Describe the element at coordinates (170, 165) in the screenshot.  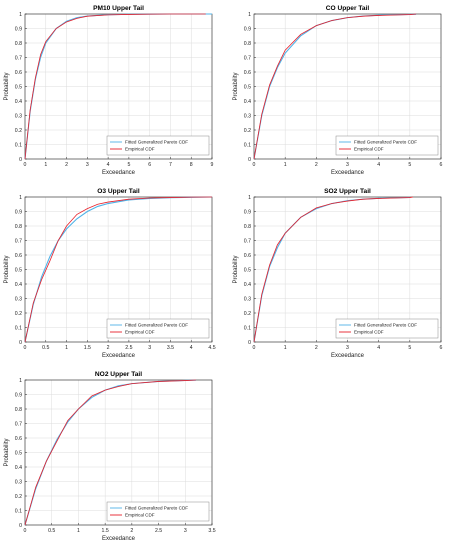
I see `x-tick-label: 7` at that location.